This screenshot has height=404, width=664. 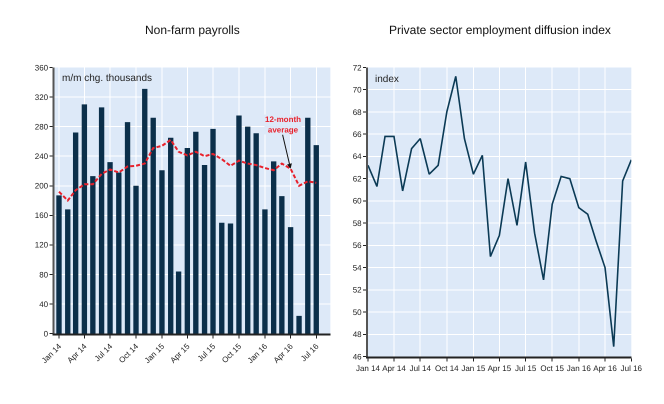 I want to click on y-tick-label: 60, so click(x=357, y=201).